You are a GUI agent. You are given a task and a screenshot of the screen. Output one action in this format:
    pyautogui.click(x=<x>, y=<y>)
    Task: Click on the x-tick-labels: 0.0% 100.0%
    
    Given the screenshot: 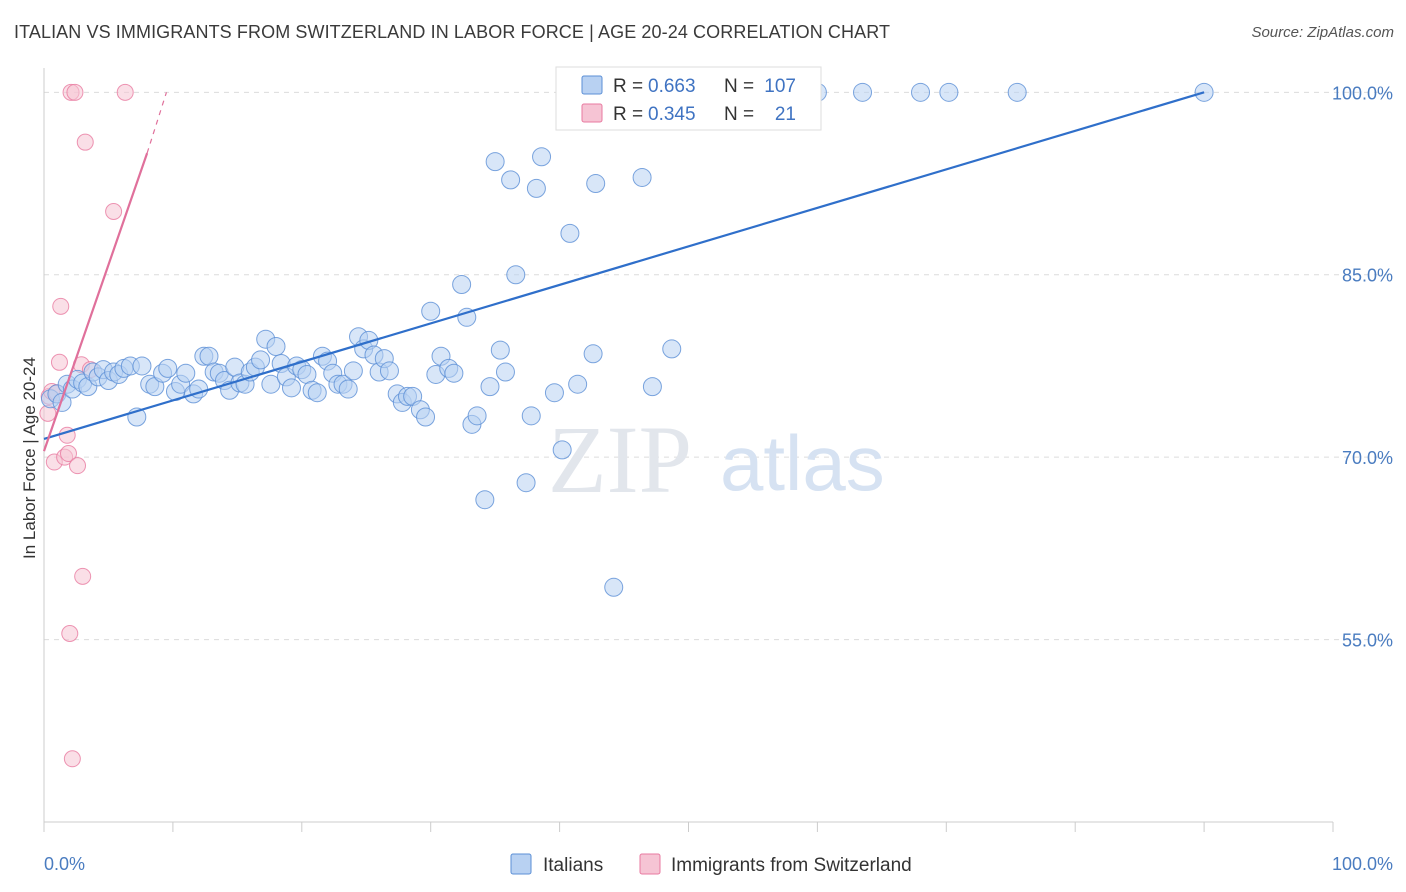 What is the action you would take?
    pyautogui.click(x=718, y=864)
    